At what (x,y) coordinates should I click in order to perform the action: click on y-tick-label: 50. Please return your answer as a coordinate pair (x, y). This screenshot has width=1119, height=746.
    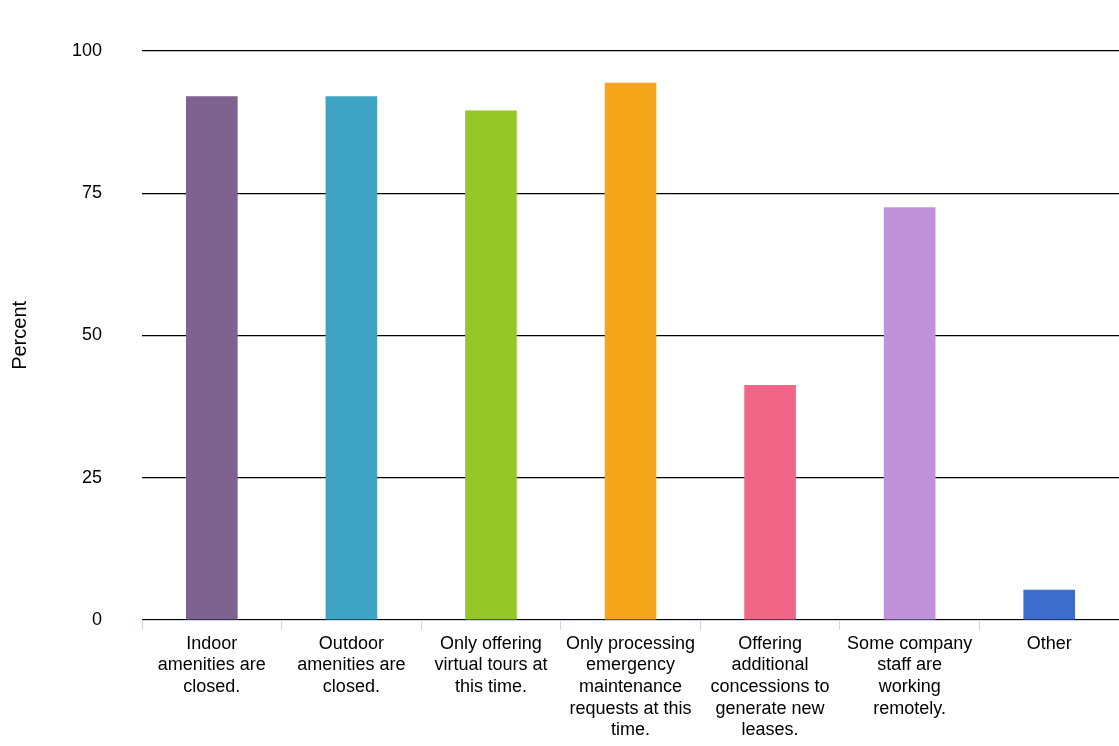
    Looking at the image, I should click on (92, 334).